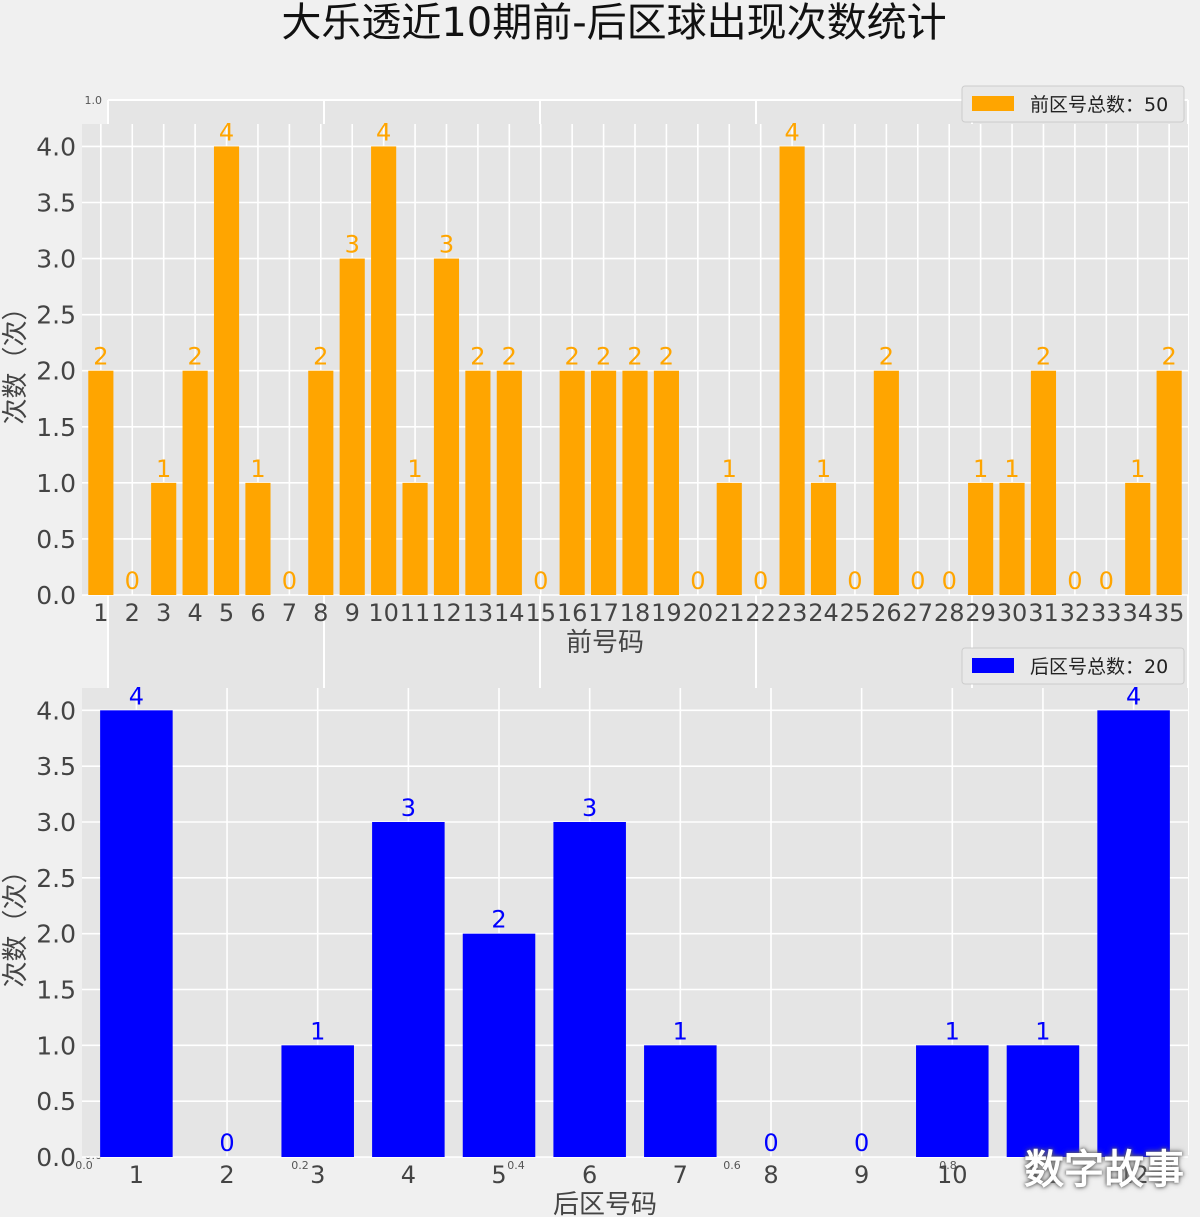 The width and height of the screenshot is (1200, 1217). I want to click on y-tick-label: 1.0, so click(56, 483).